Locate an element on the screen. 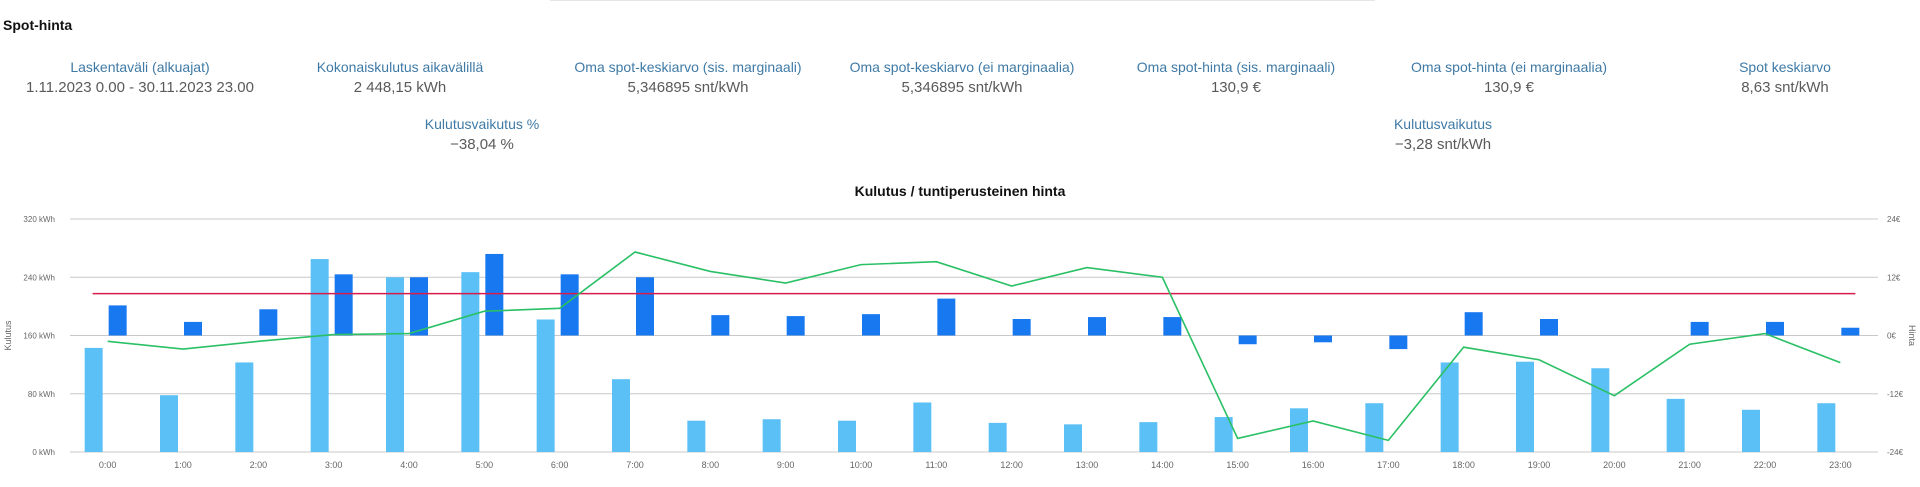 Image resolution: width=1920 pixels, height=487 pixels. chart-title: Kulutus / tuntiperusteinen hinta is located at coordinates (960, 191).